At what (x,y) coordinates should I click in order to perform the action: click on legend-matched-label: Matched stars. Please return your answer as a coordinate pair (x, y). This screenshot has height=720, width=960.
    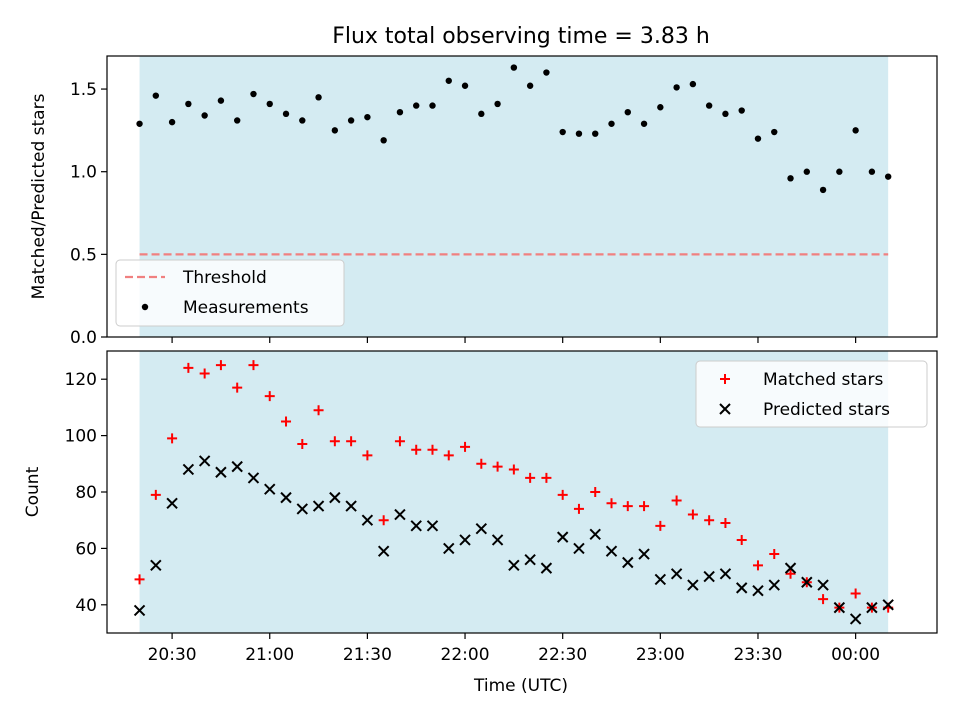
    Looking at the image, I should click on (823, 380).